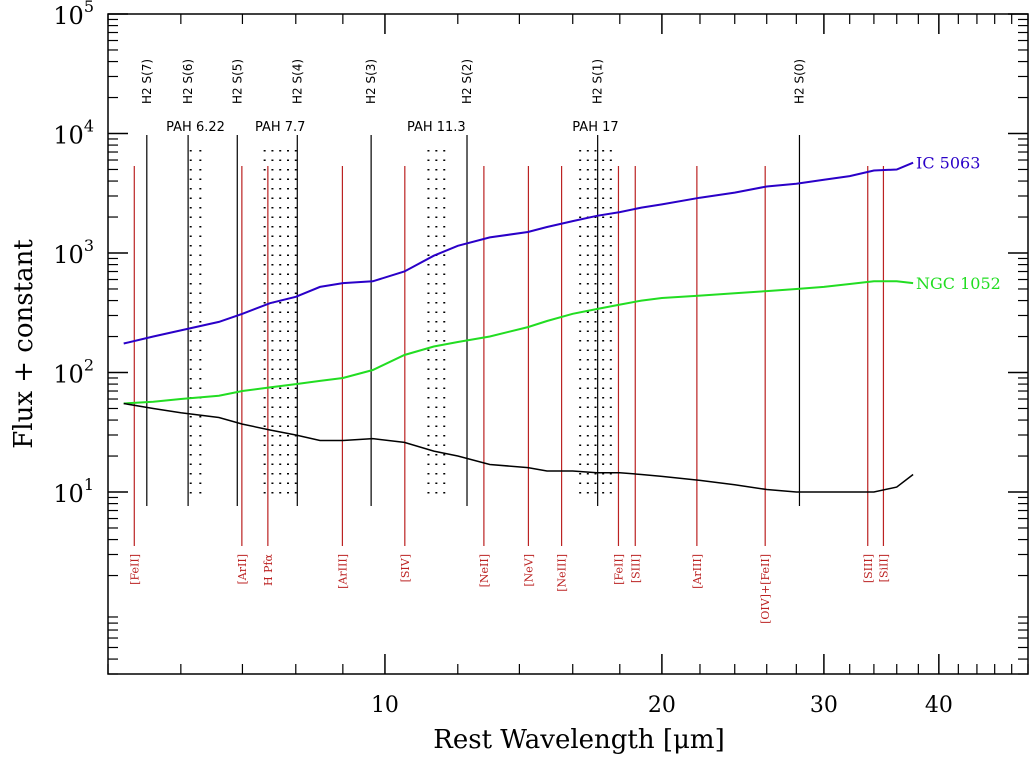 This screenshot has height=758, width=1034. Describe the element at coordinates (799, 81) in the screenshot. I see `h2-line-label: H2 S(0)` at that location.